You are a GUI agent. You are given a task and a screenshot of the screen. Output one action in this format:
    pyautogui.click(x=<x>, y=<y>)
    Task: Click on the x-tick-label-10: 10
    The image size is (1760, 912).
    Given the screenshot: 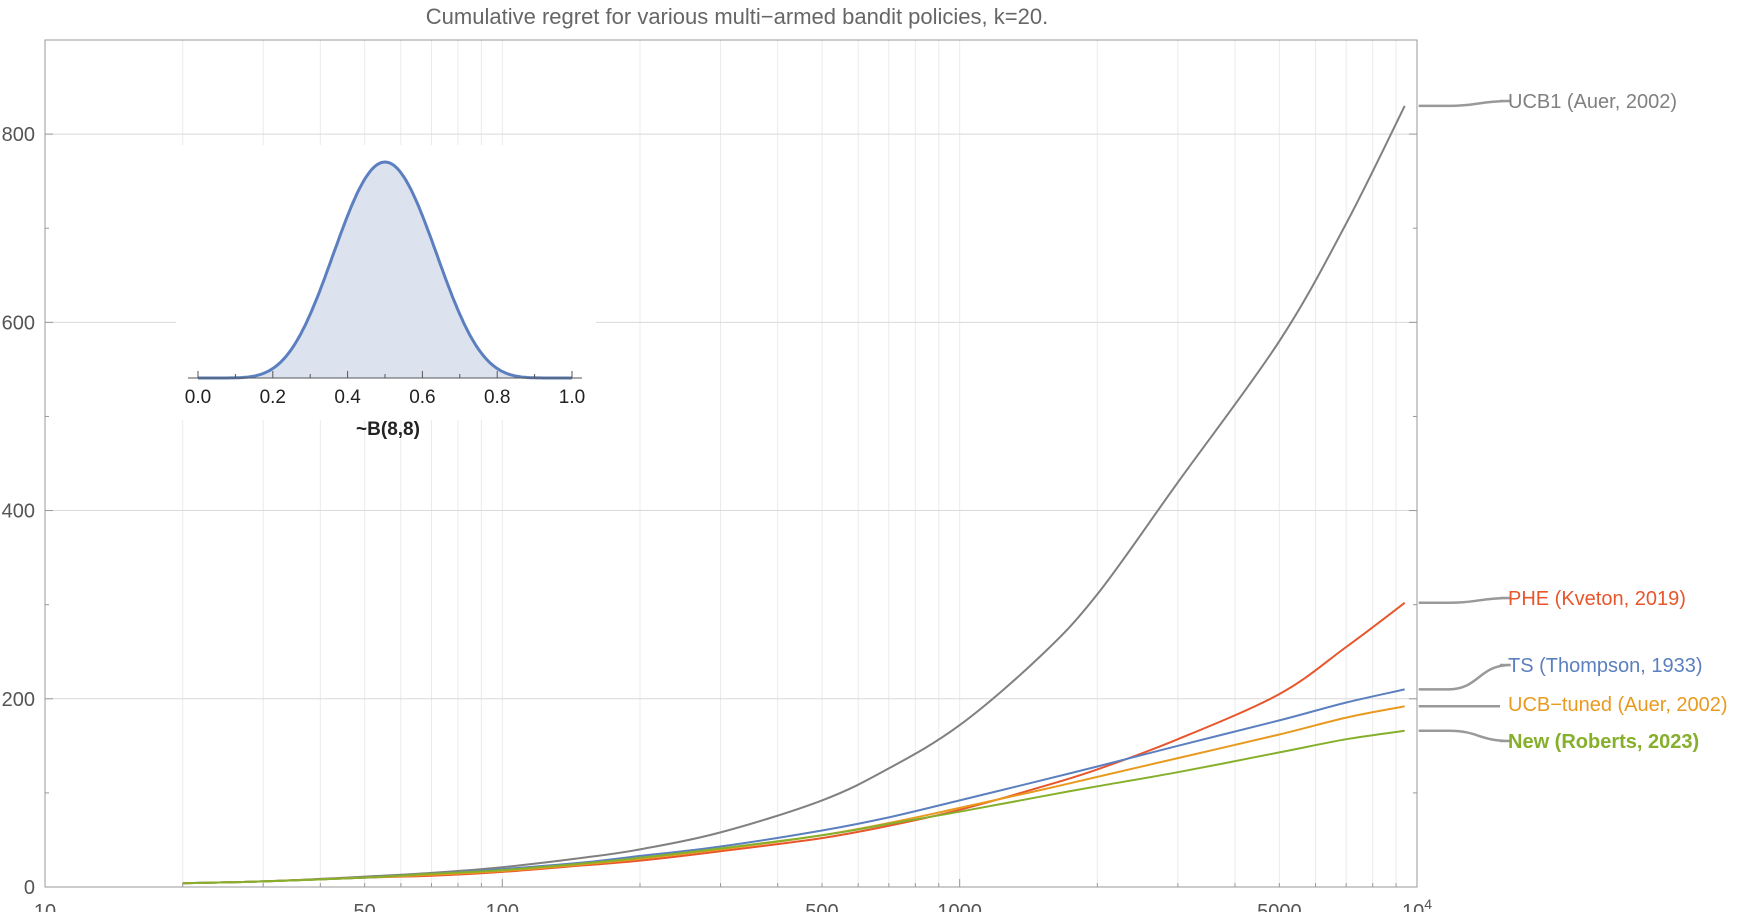 What is the action you would take?
    pyautogui.click(x=45, y=906)
    